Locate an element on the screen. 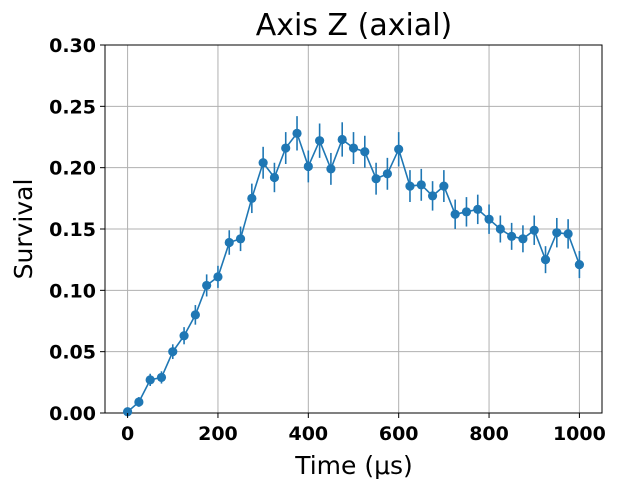 This screenshot has height=491, width=617. x-axis-label: Time (μs) is located at coordinates (353, 465).